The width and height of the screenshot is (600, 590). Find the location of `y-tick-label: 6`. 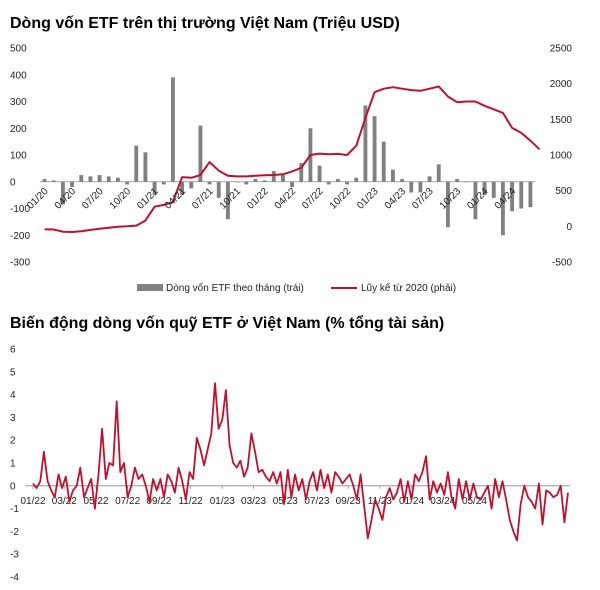

y-tick-label: 6 is located at coordinates (13, 350).